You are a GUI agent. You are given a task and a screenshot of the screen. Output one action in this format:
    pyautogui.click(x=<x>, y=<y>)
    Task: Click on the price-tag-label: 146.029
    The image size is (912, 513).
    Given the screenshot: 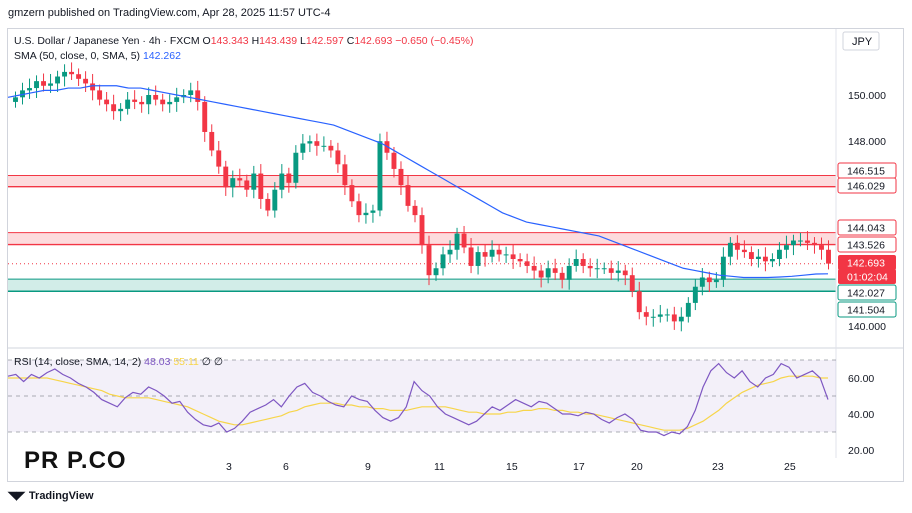 What is the action you would take?
    pyautogui.click(x=866, y=187)
    